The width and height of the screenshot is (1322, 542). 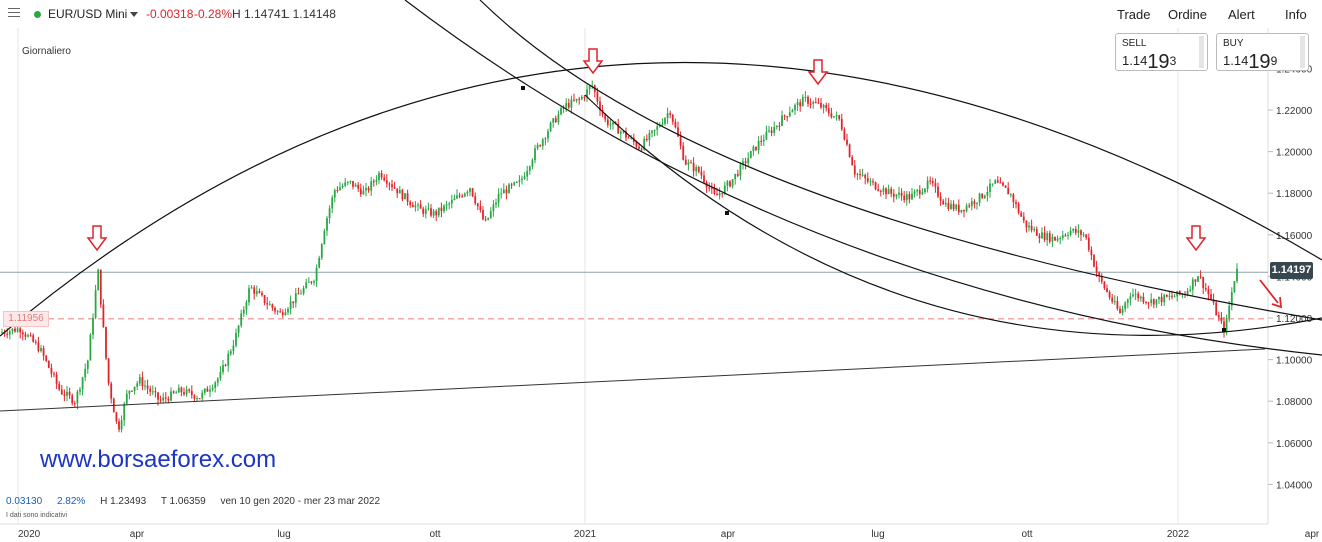 What do you see at coordinates (137, 534) in the screenshot?
I see `x-tick-label: apr` at bounding box center [137, 534].